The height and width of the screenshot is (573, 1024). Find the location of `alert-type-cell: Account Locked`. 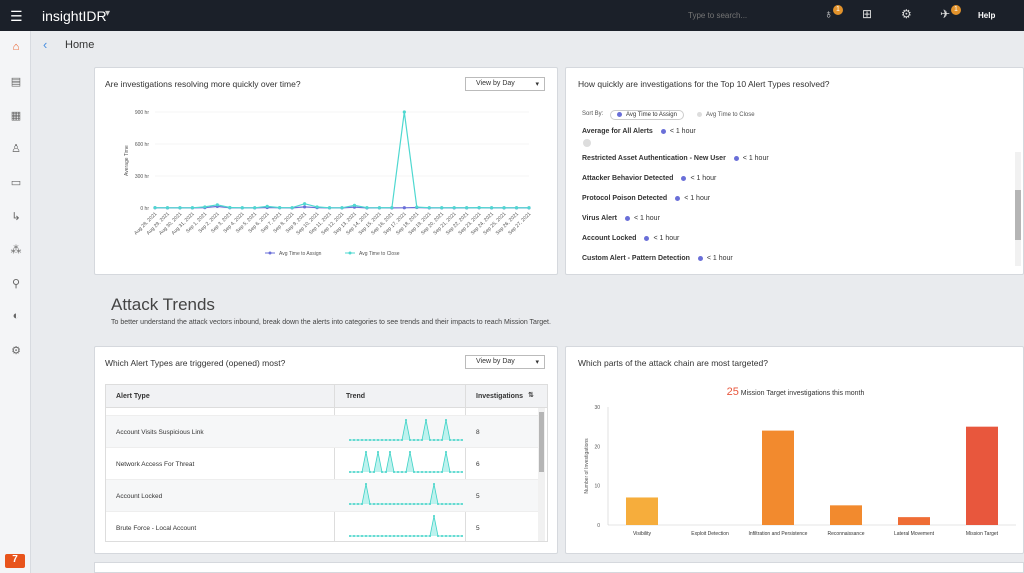

alert-type-cell: Account Locked is located at coordinates (139, 496).